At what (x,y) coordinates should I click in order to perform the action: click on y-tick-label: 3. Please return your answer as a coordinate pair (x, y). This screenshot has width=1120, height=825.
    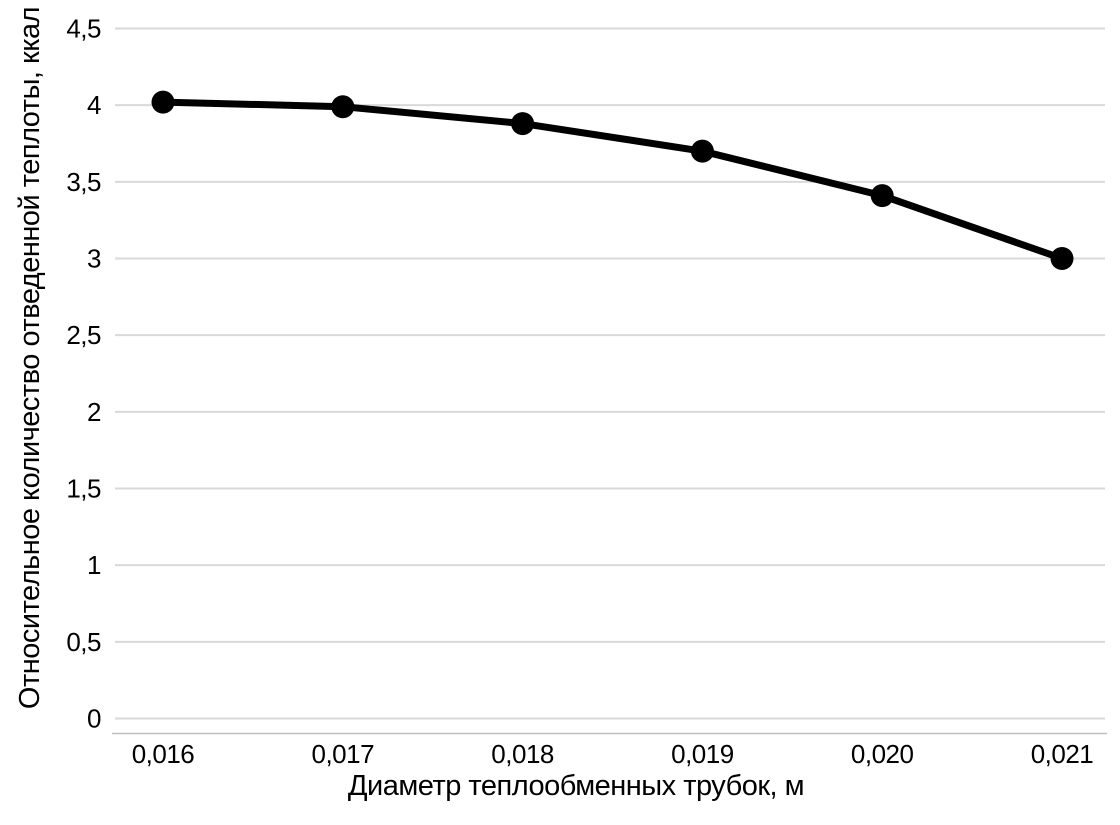
    Looking at the image, I should click on (94, 259).